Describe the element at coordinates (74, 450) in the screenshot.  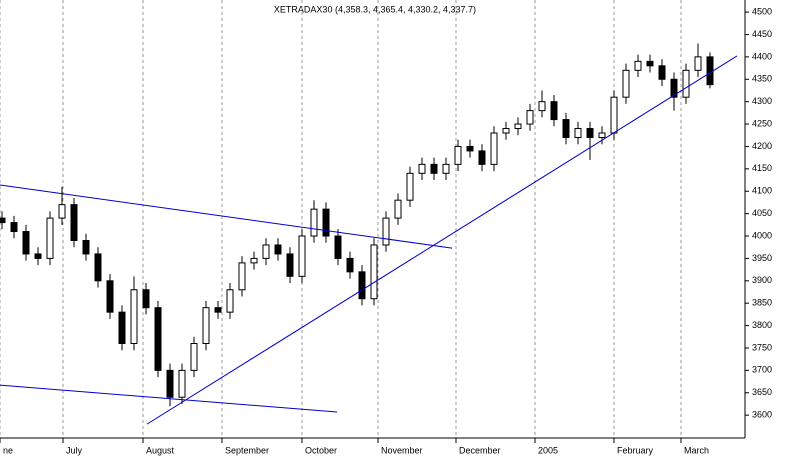
I see `x-tick-label: July` at that location.